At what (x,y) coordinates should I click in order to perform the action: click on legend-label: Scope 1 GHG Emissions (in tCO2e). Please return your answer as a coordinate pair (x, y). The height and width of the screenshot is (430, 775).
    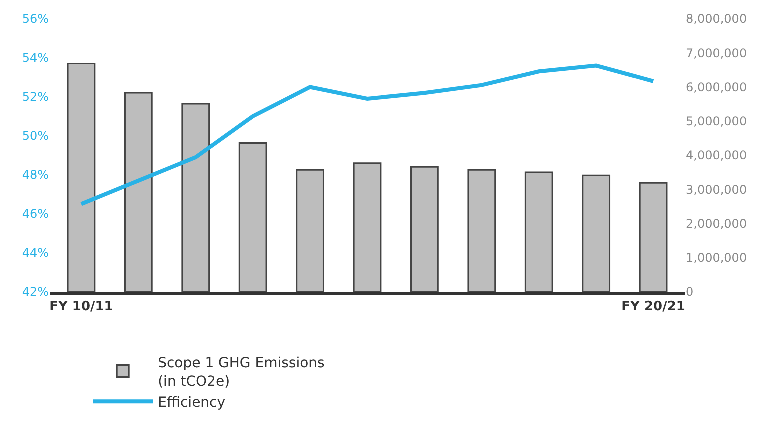
    Looking at the image, I should click on (241, 373).